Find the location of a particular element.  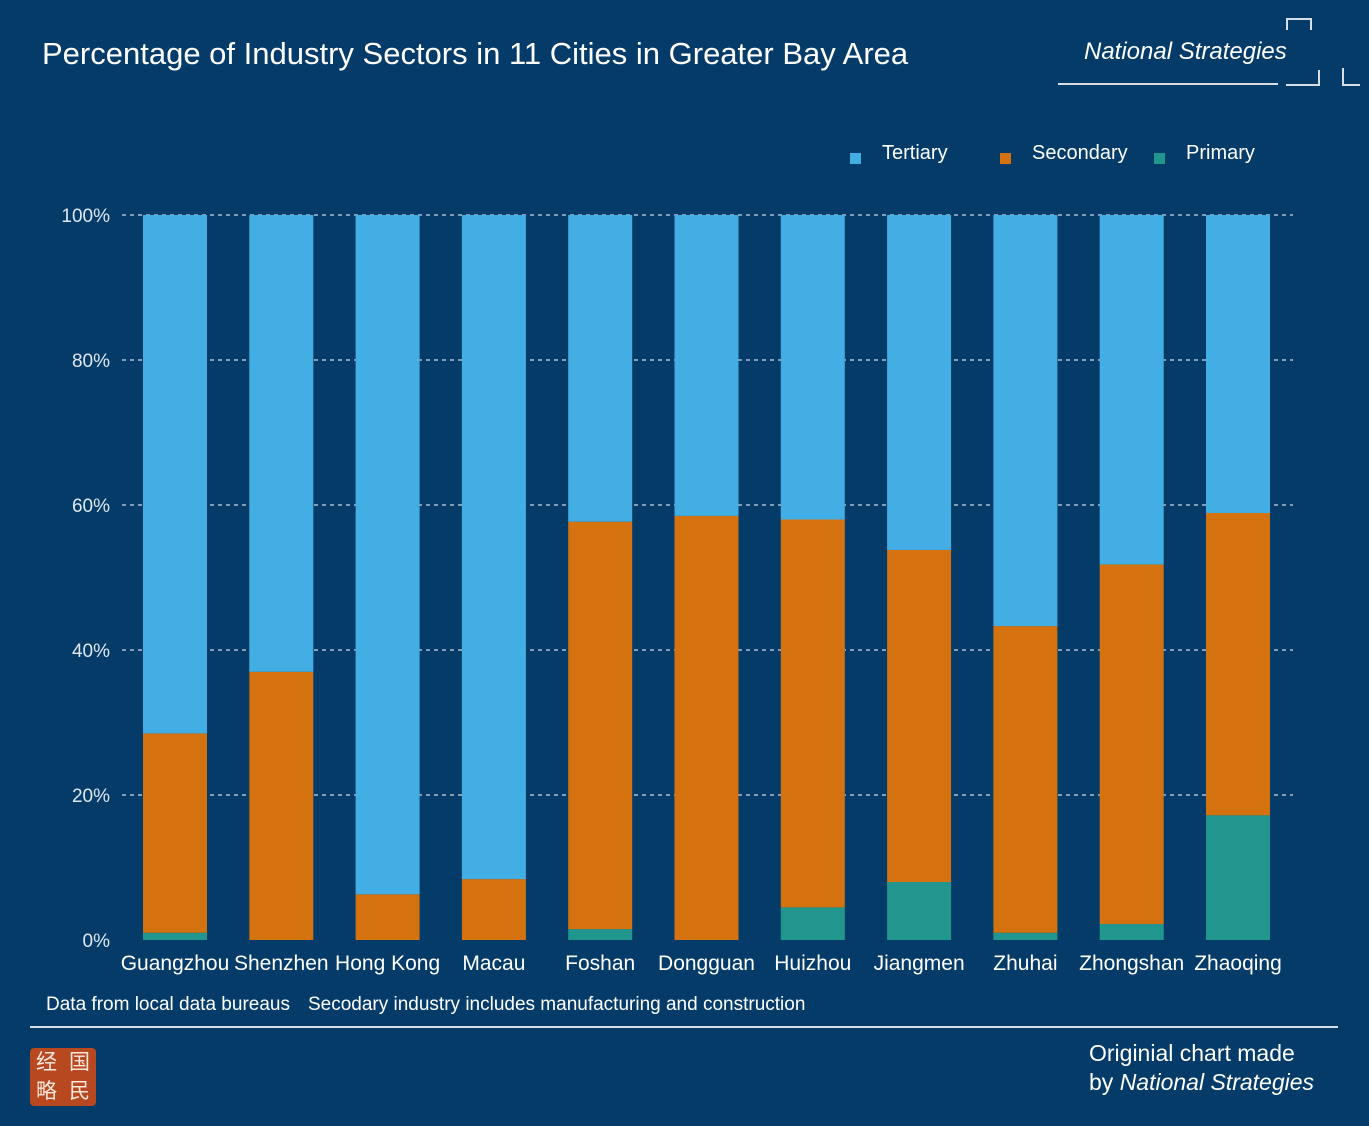

x-tick-label: Foshan is located at coordinates (600, 963).